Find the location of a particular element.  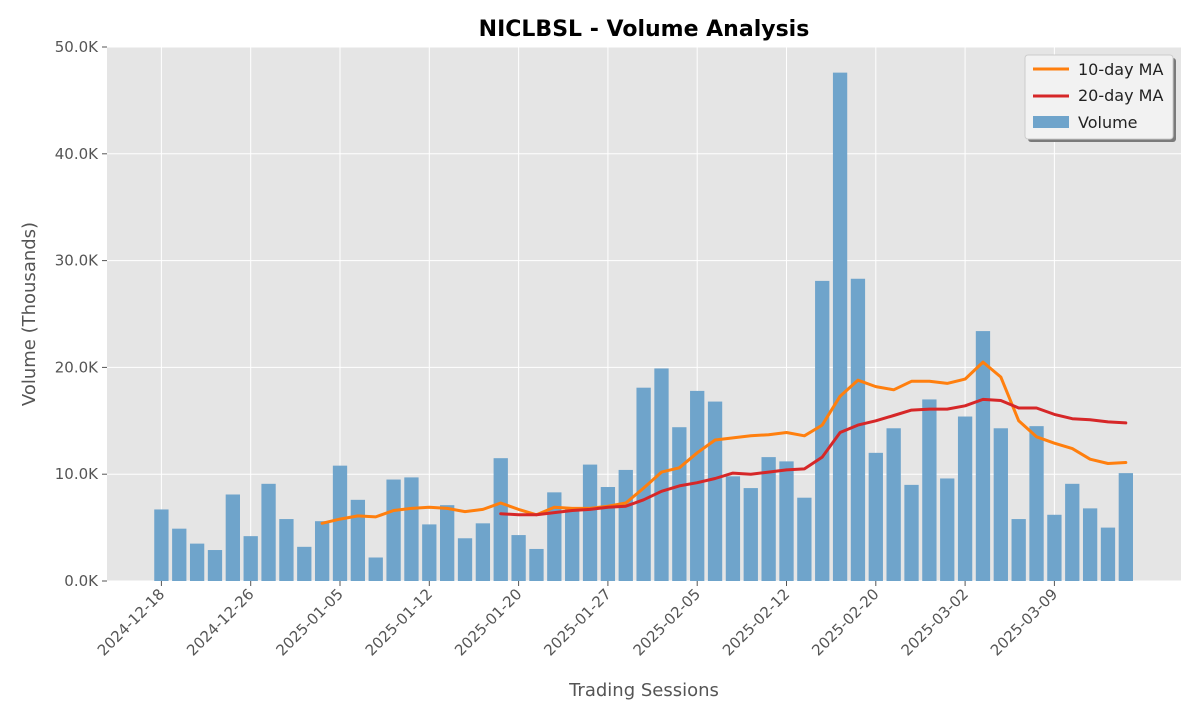

y-tick-label: 40.0K is located at coordinates (77, 154).